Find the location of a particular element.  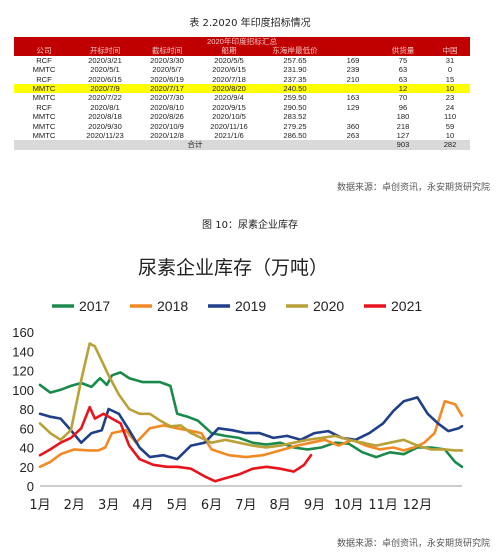

table-cell: 2020/10/5 is located at coordinates (229, 117).